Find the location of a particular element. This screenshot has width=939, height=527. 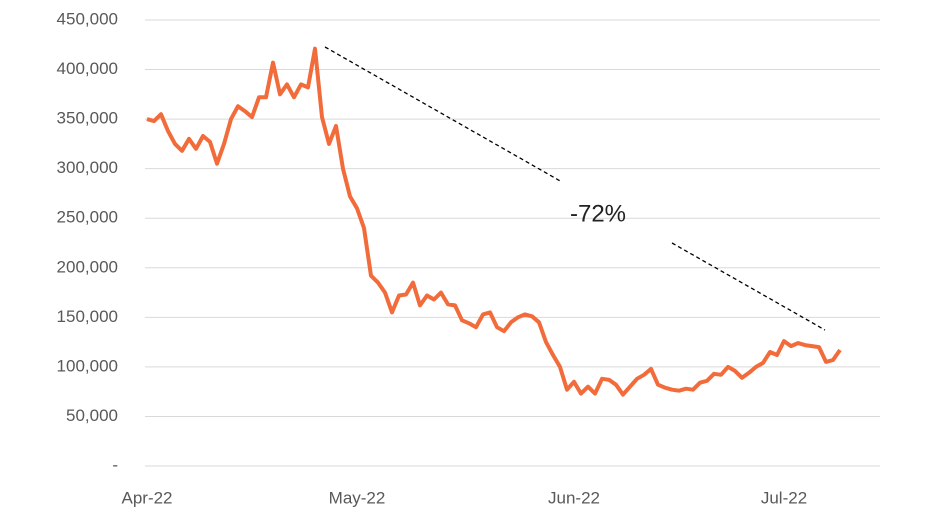

x-tick-label: Jun-22 is located at coordinates (574, 497).